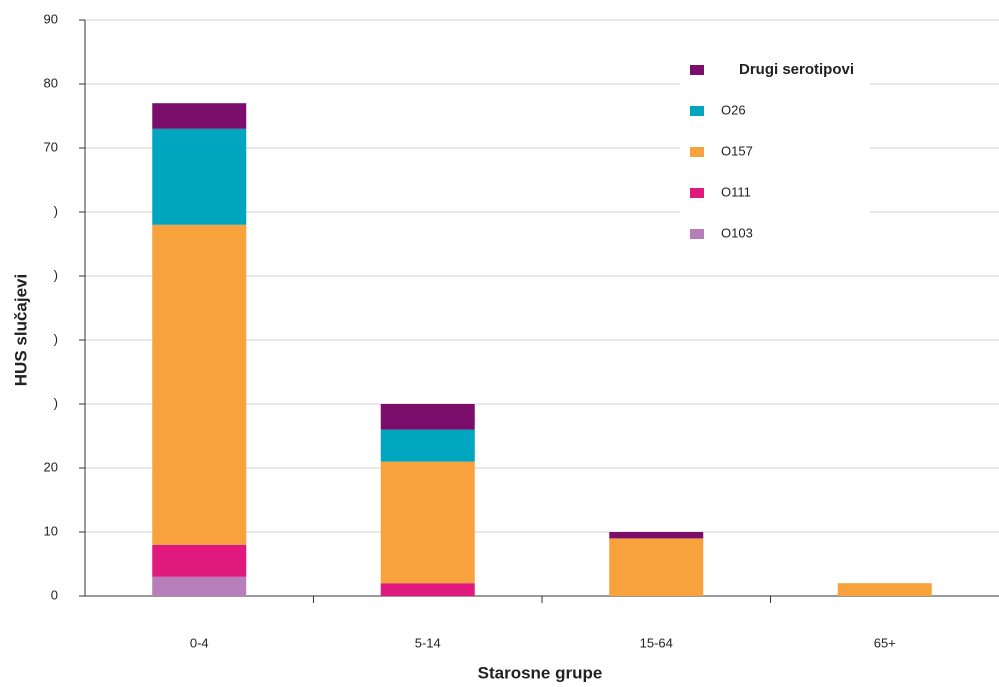  What do you see at coordinates (885, 642) in the screenshot?
I see `x-tick-label: 65+` at bounding box center [885, 642].